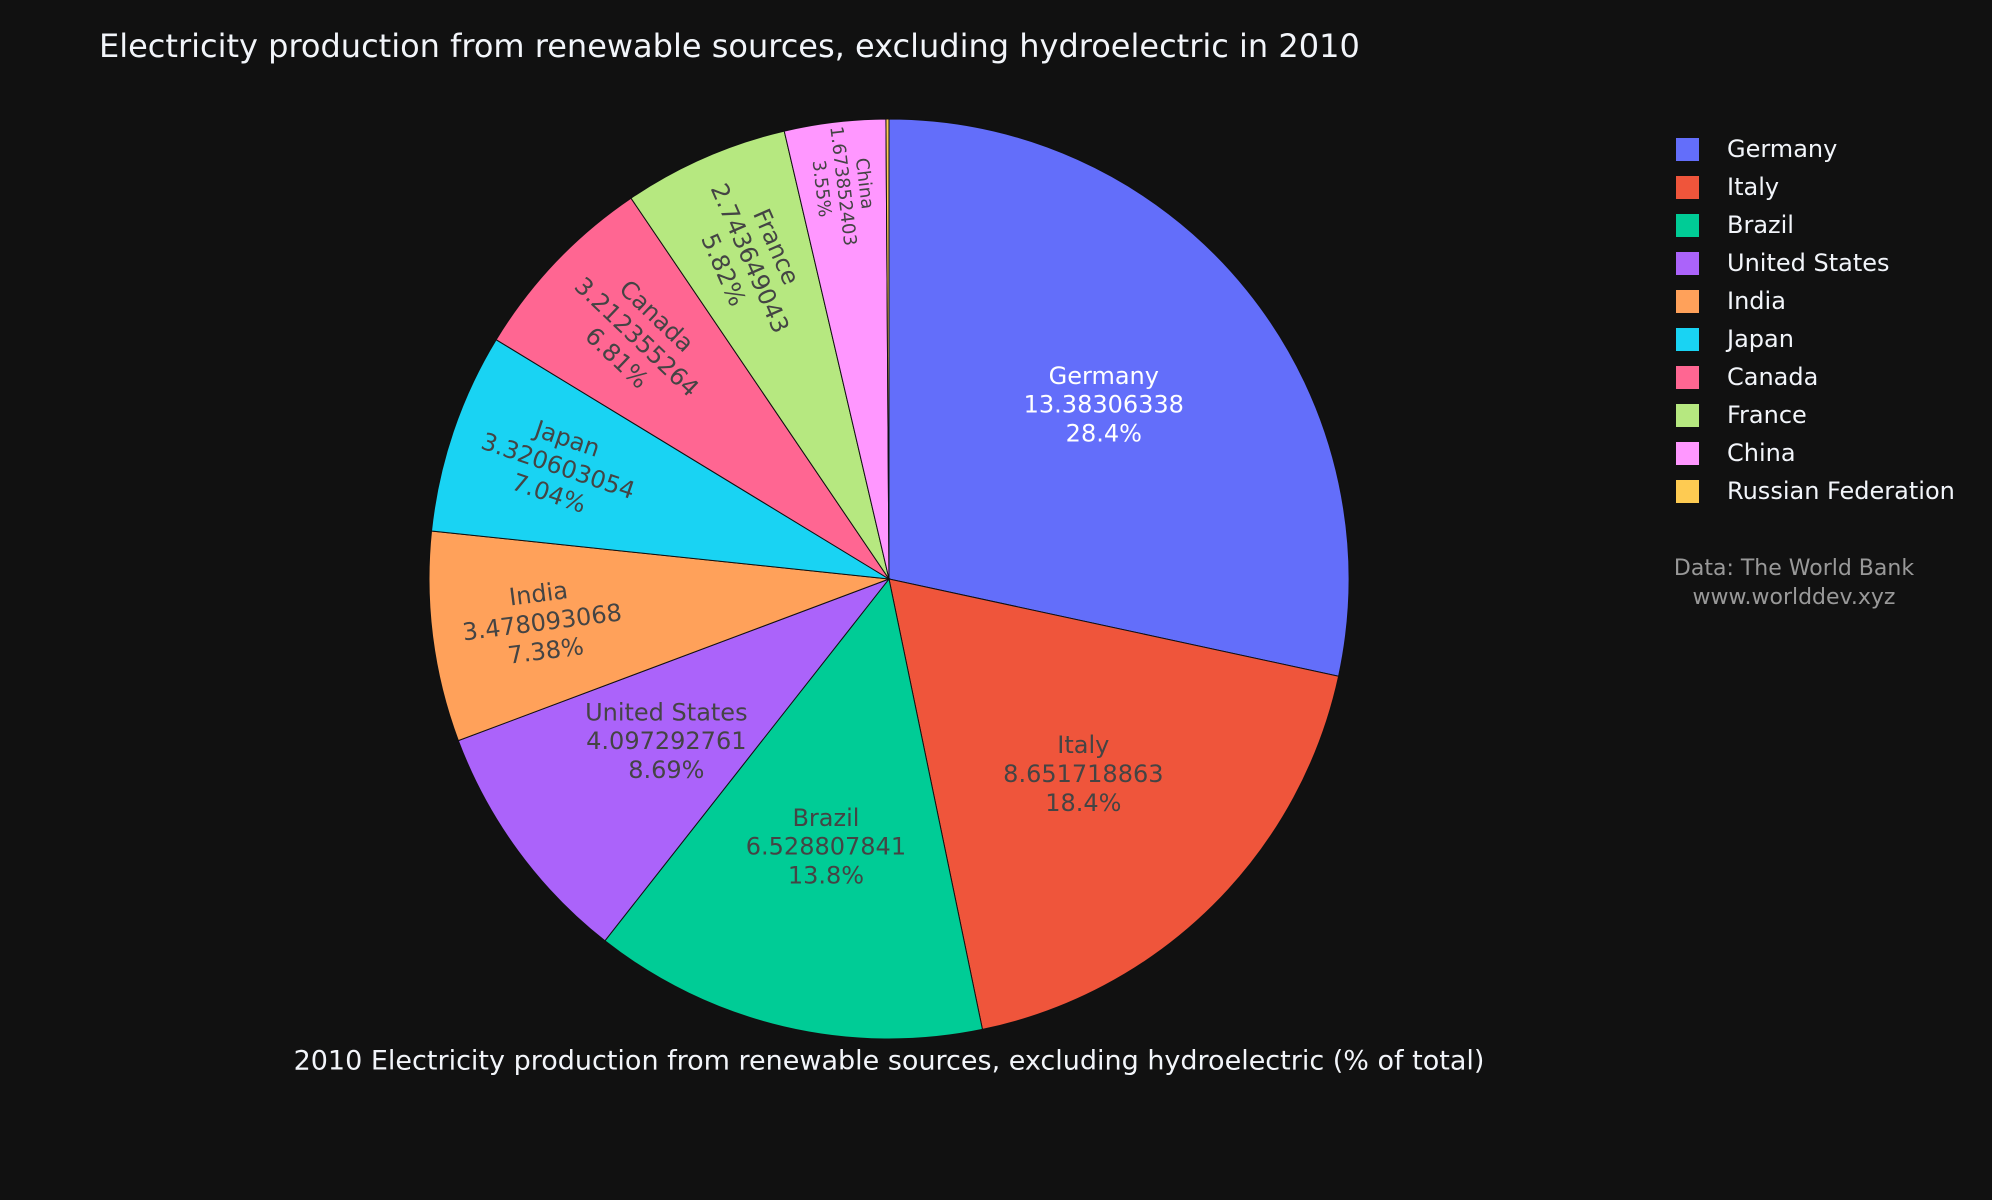  Describe the element at coordinates (826, 875) in the screenshot. I see `slice-label-line: 13.8%` at that location.